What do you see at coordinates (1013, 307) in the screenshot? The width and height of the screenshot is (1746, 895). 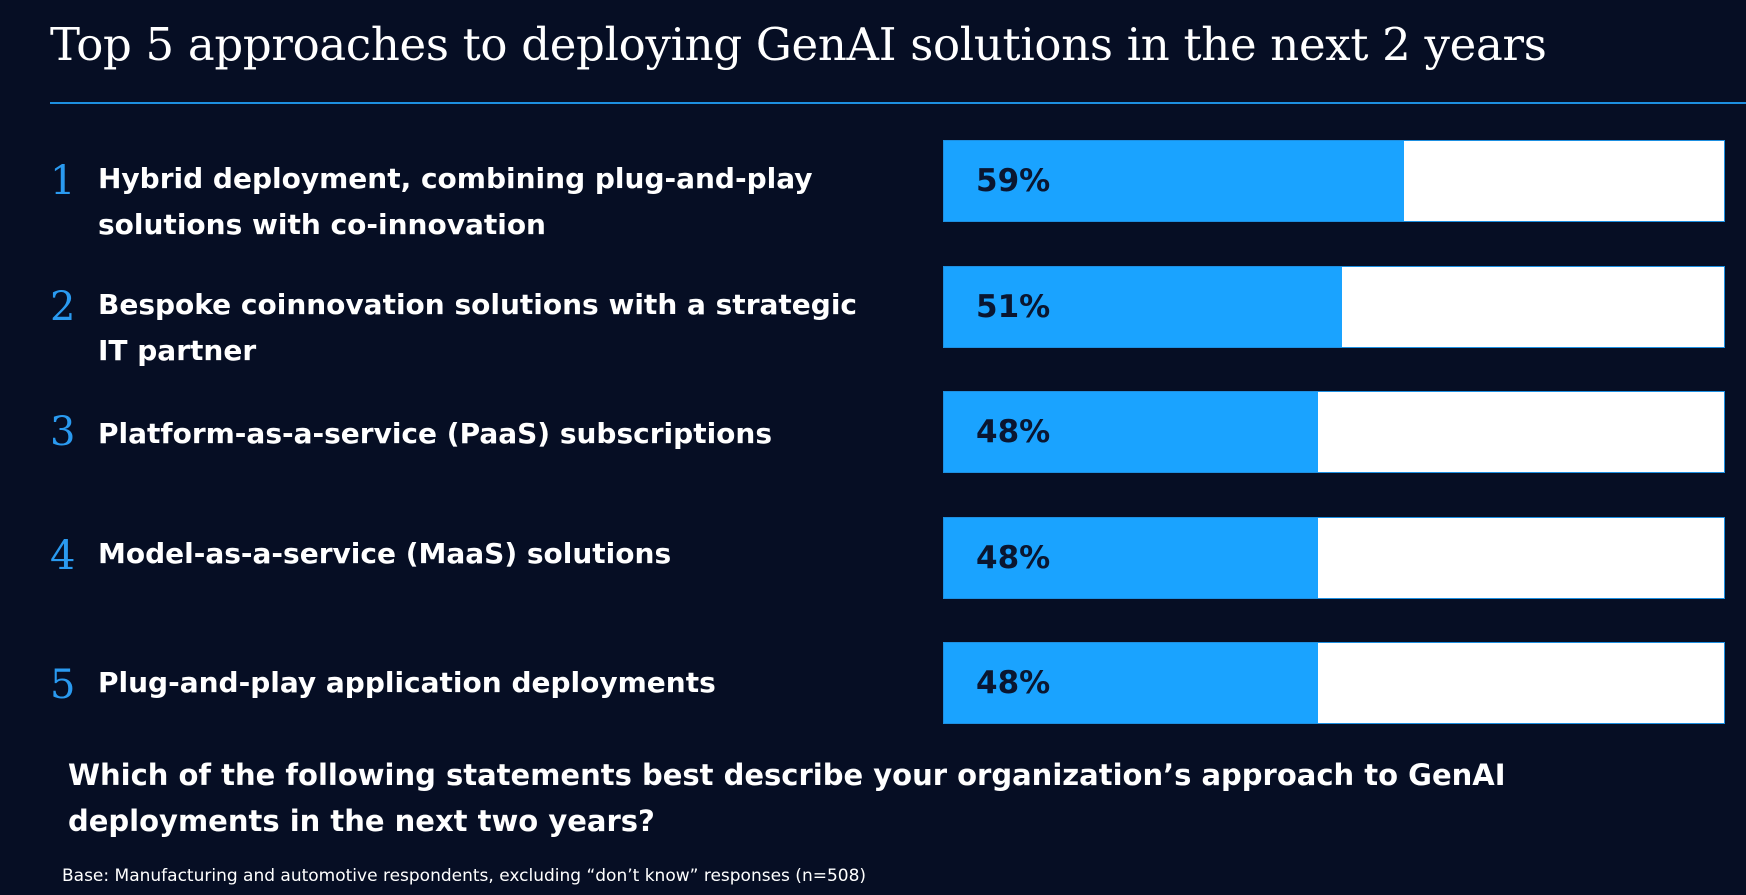 I see `data-label: 51%` at bounding box center [1013, 307].